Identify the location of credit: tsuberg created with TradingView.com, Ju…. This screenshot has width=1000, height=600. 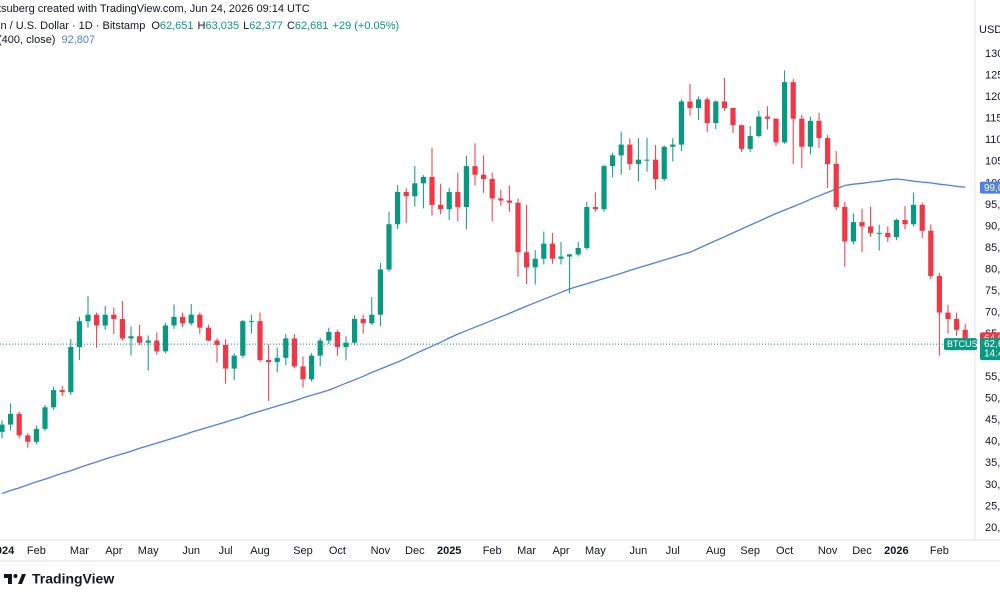
(155, 9).